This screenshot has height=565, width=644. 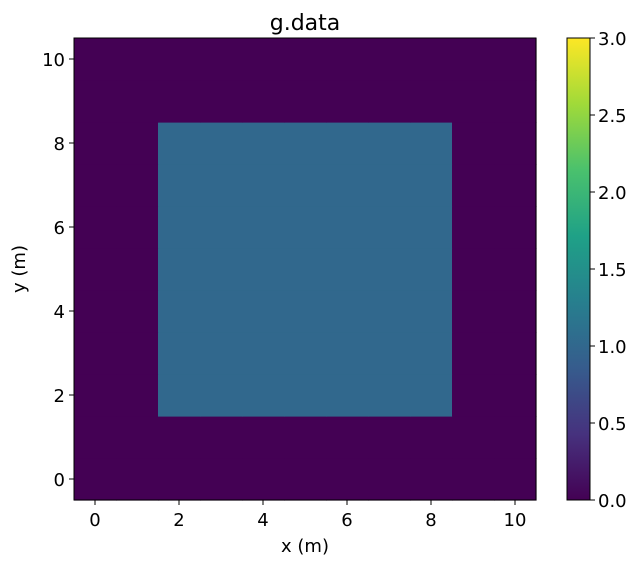 What do you see at coordinates (515, 520) in the screenshot?
I see `x-tick-label: 10` at bounding box center [515, 520].